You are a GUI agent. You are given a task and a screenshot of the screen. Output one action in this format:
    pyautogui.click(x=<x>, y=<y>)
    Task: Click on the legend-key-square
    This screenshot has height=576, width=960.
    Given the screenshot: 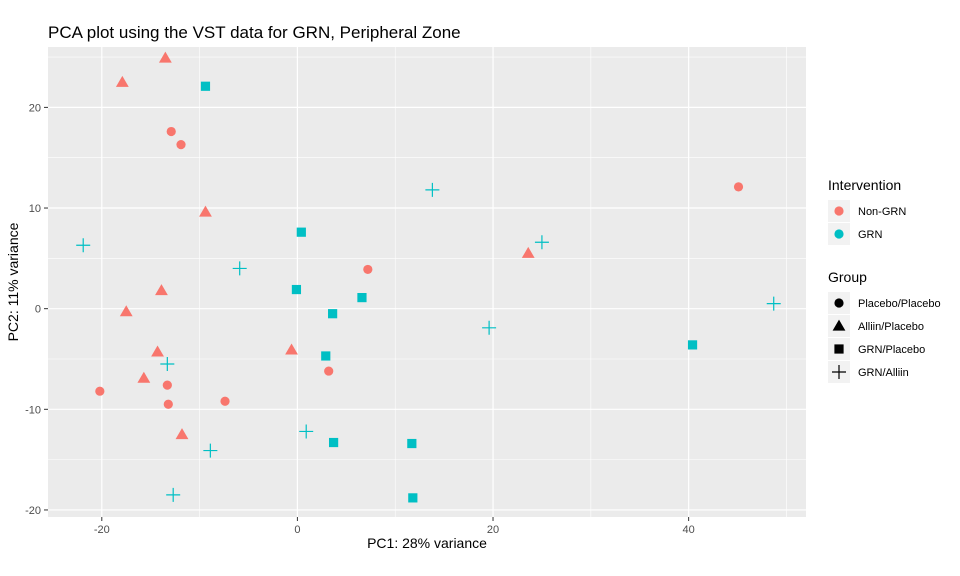 What is the action you would take?
    pyautogui.click(x=839, y=349)
    